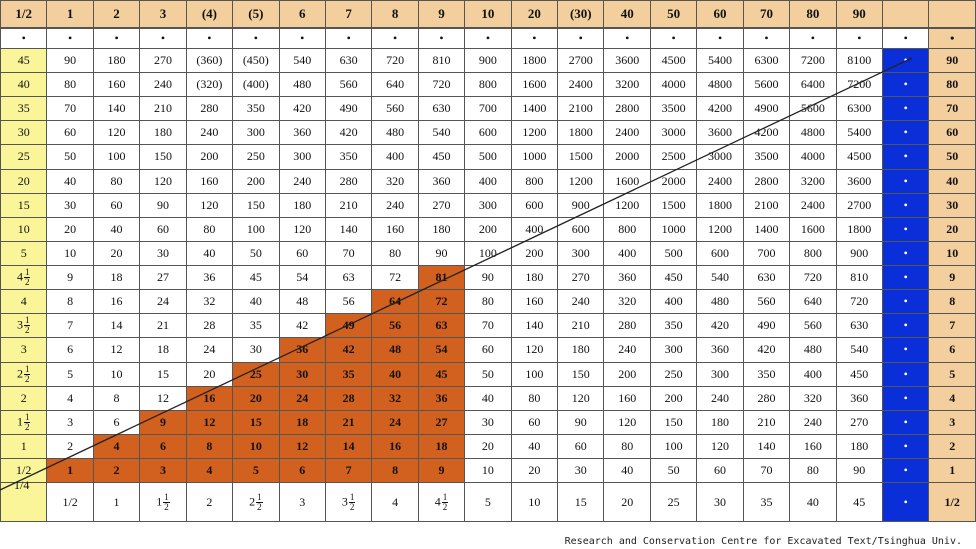 This screenshot has width=976, height=549. Describe the element at coordinates (952, 502) in the screenshot. I see `bottom-cell: 1/2` at that location.